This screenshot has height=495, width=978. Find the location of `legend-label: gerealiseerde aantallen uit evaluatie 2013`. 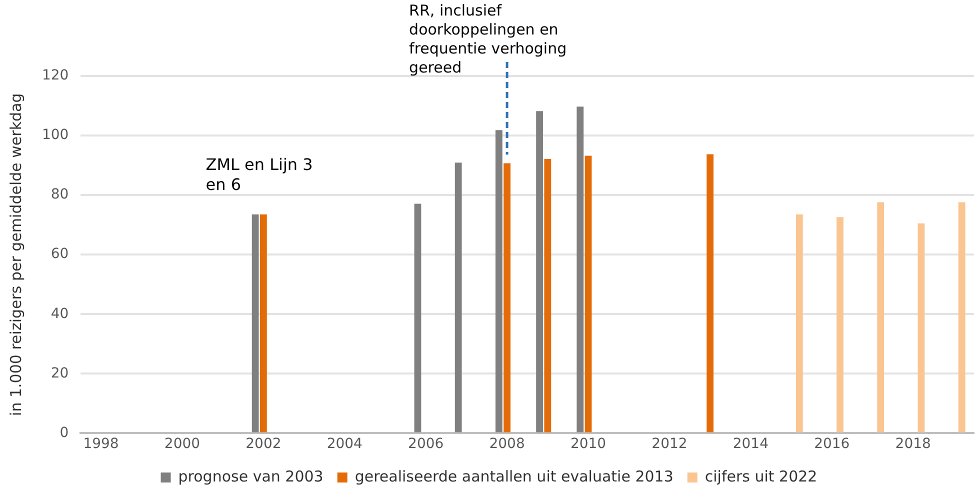

legend-label: gerealiseerde aantallen uit evaluatie 2013 is located at coordinates (514, 476).